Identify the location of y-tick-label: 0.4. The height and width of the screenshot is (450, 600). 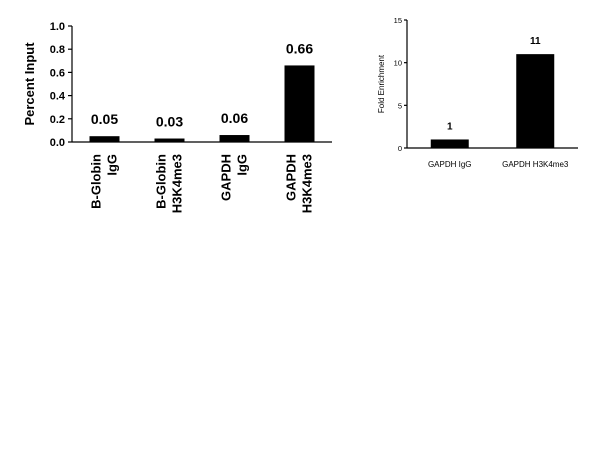
(58, 97).